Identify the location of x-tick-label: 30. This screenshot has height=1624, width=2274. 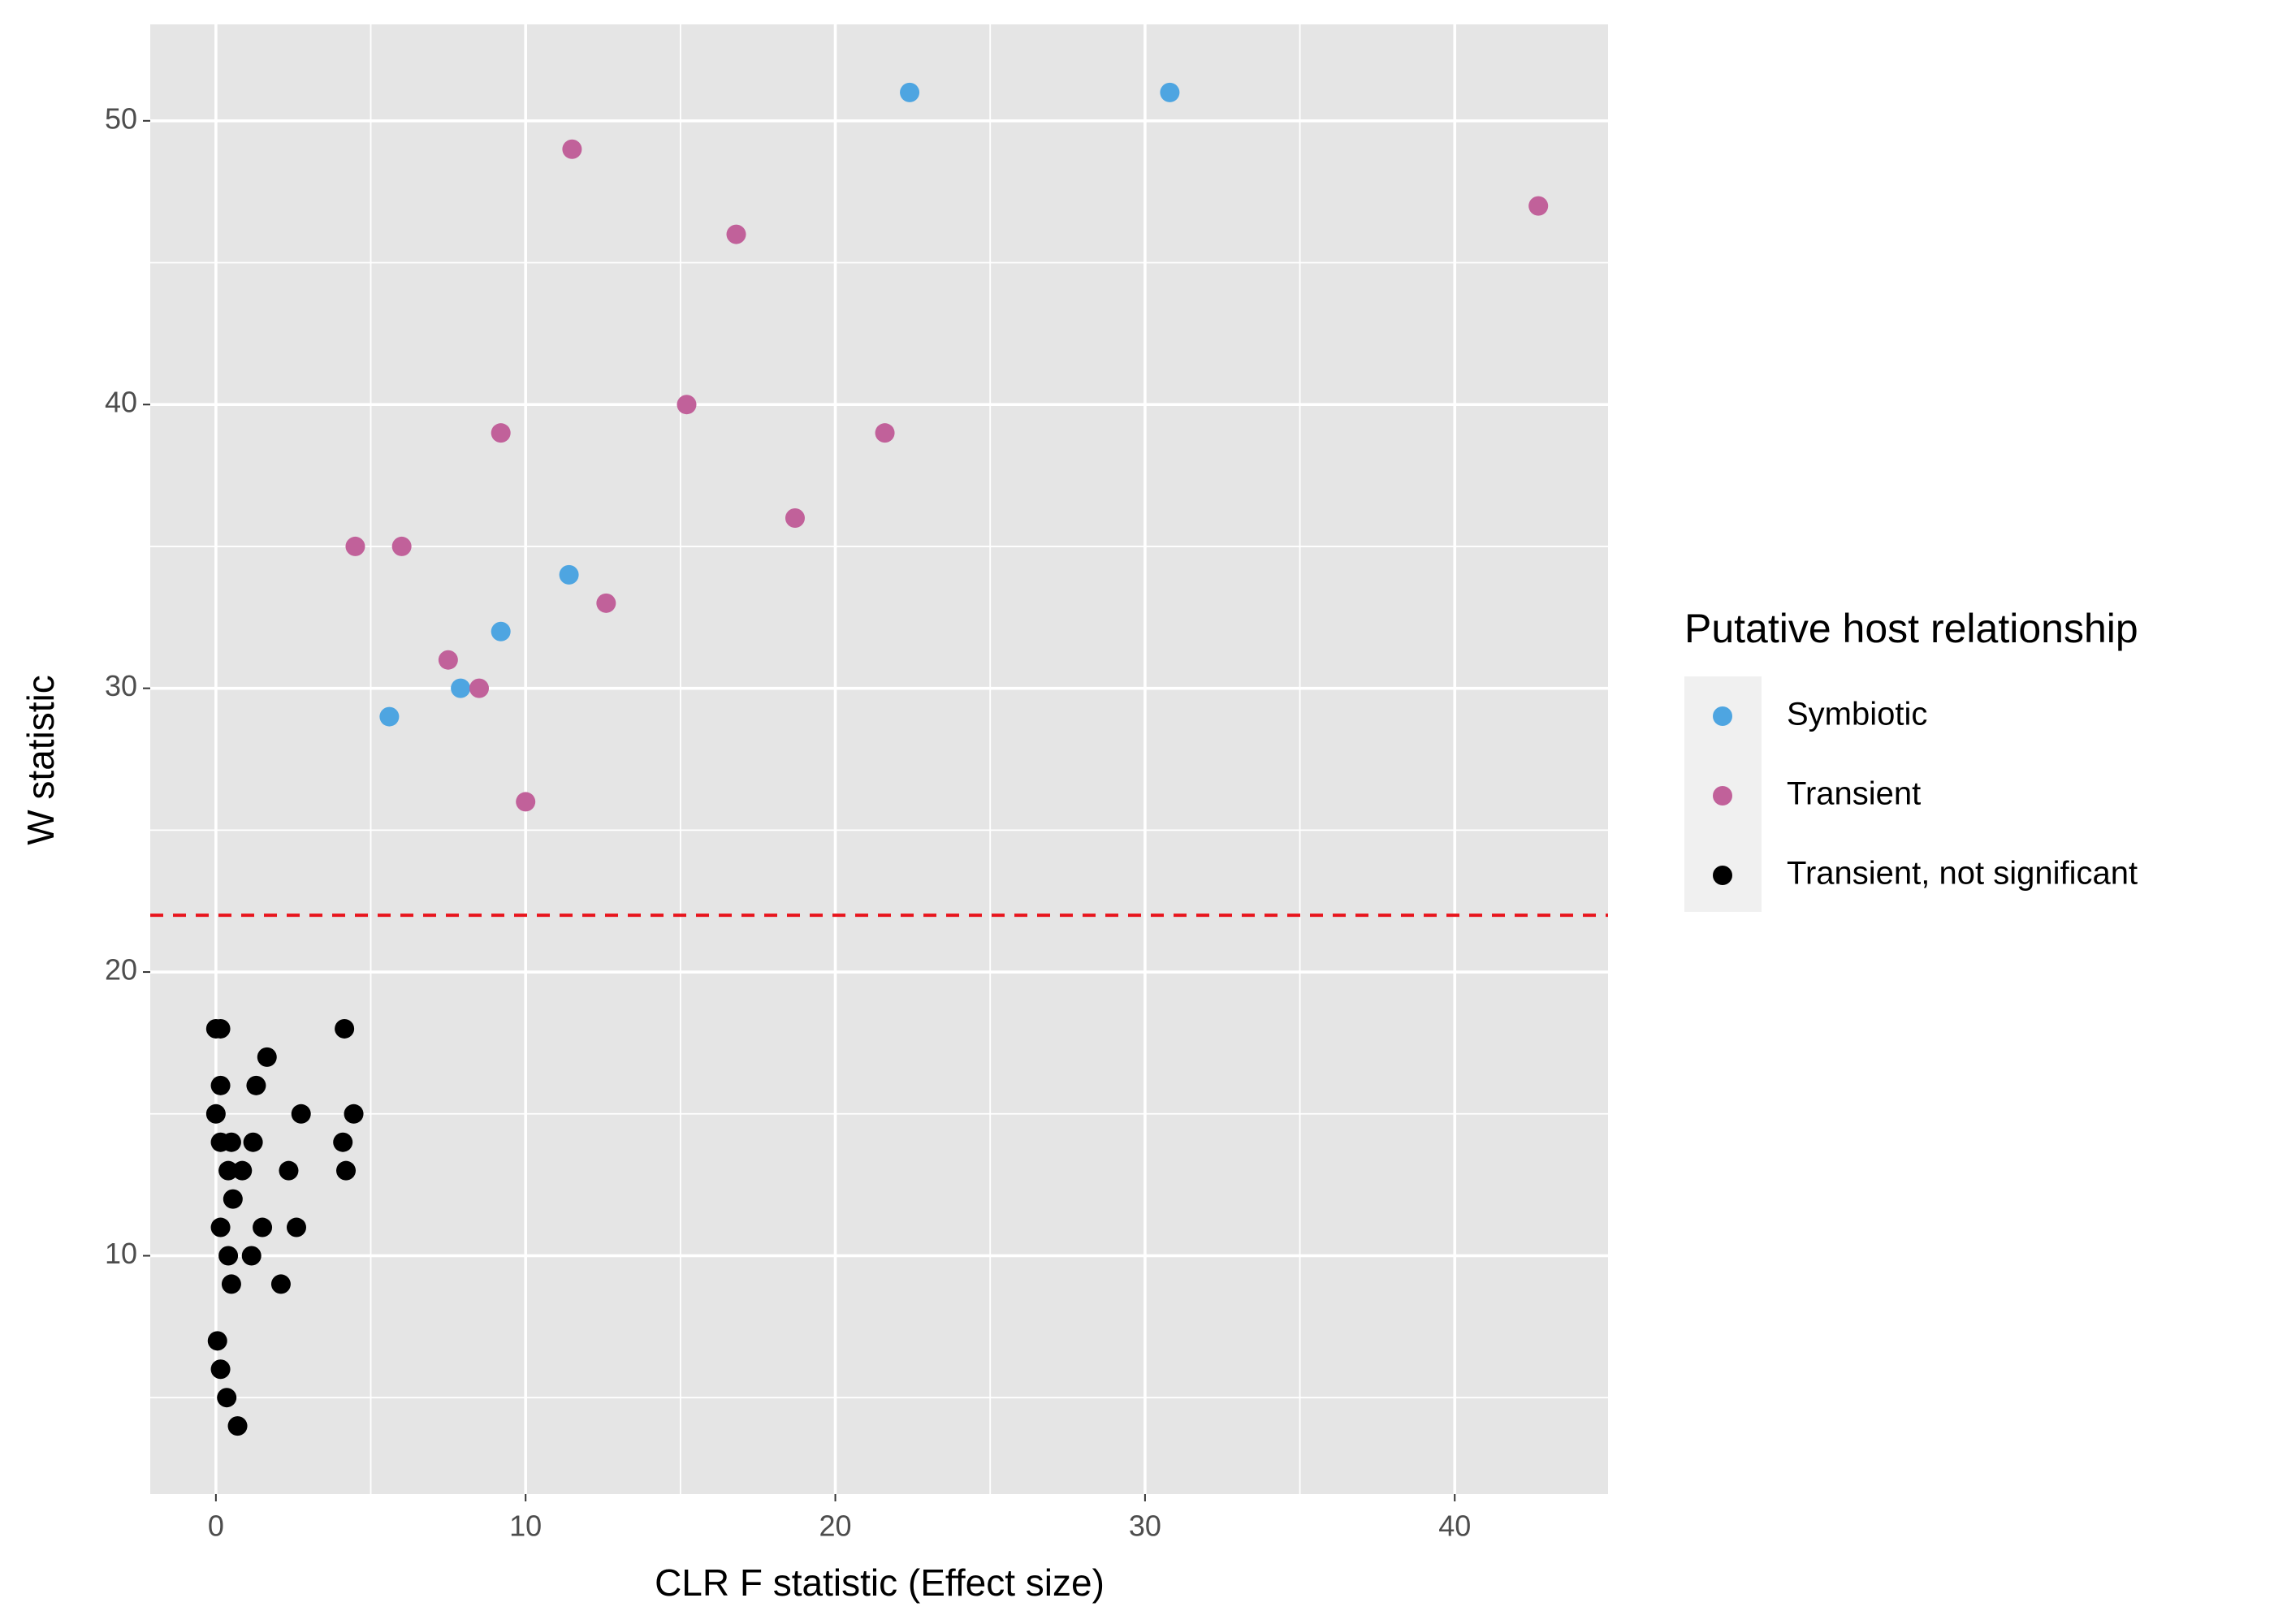
(1145, 1527).